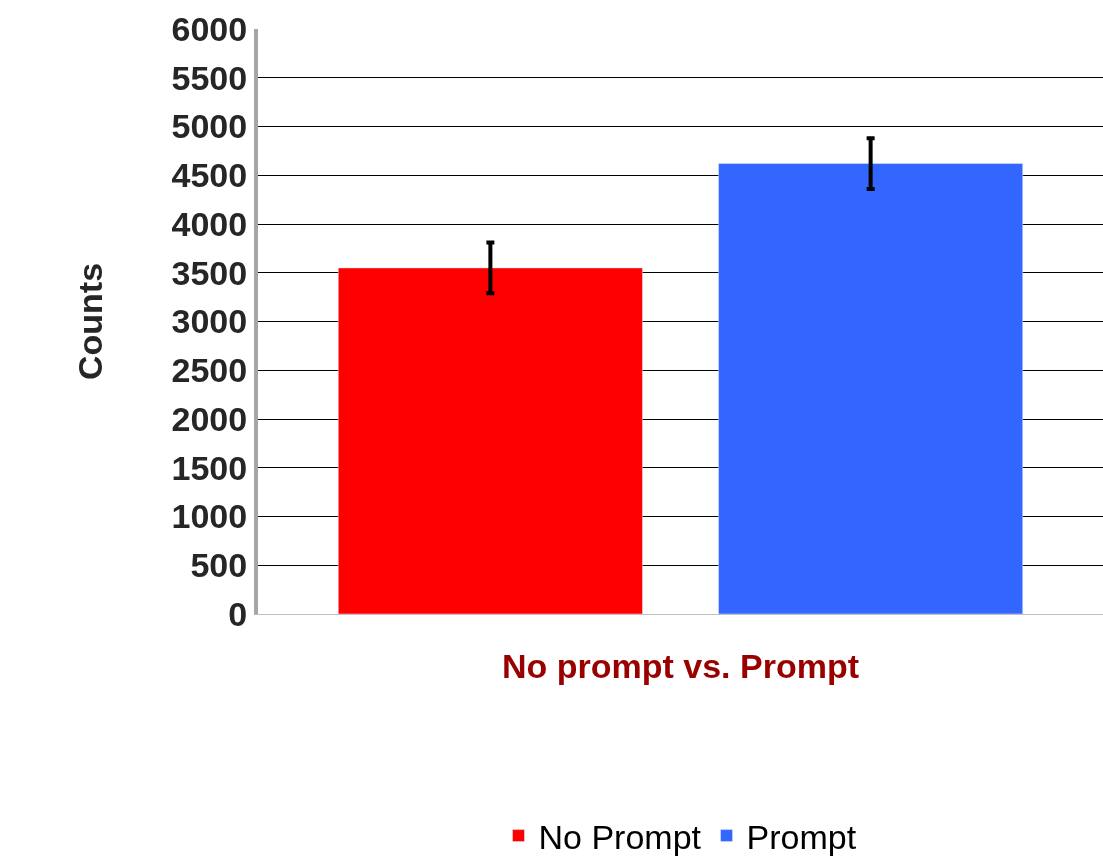 The width and height of the screenshot is (1103, 865). I want to click on y-tick-label: 1500, so click(209, 467).